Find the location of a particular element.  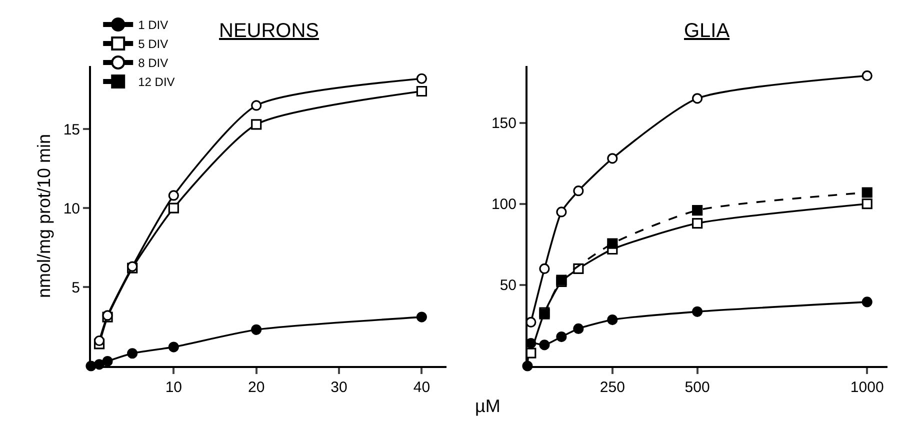

y-tick-label: 15 is located at coordinates (71, 129).